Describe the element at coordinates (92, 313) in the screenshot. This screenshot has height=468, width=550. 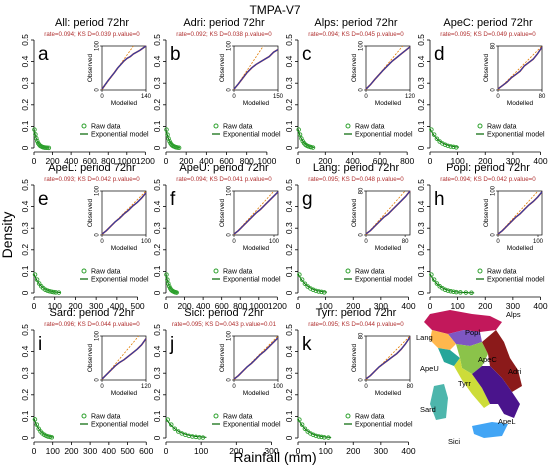
I see `panel-title: Sard: period 72hr` at that location.